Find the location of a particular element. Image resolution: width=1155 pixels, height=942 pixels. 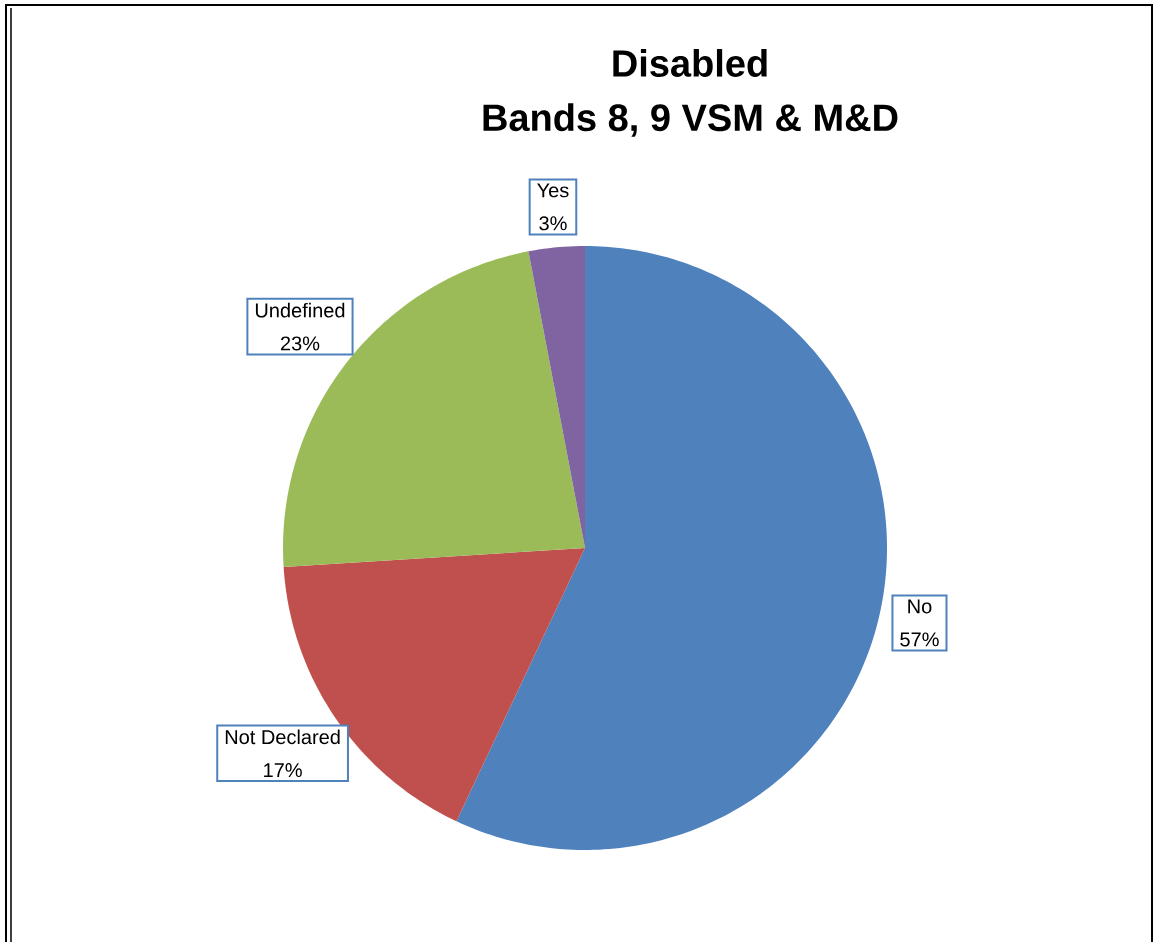

data-label: 57% is located at coordinates (919, 639).